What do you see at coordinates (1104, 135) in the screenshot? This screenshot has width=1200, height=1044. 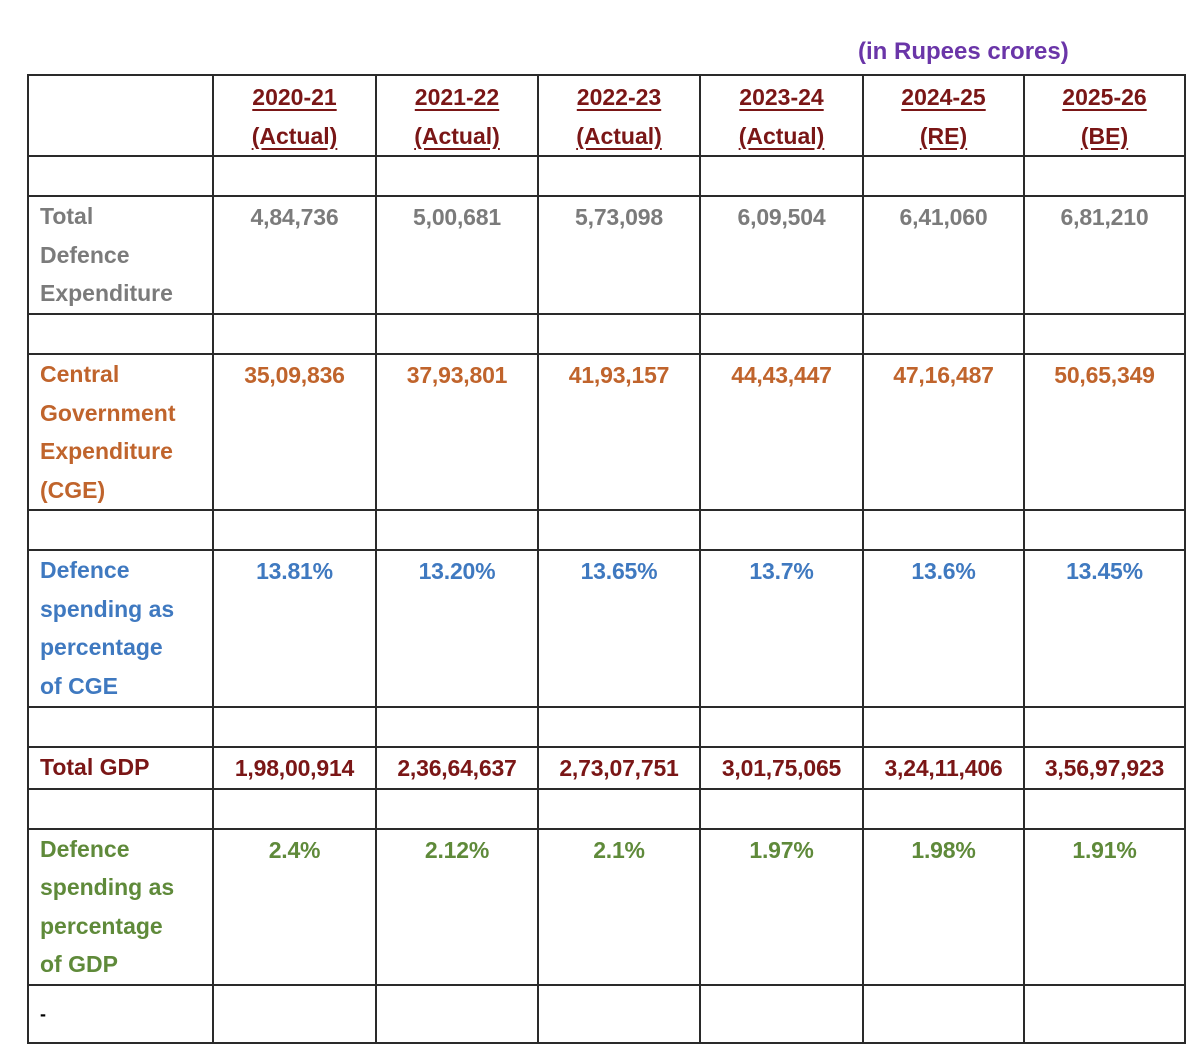 I see `column-kind: (BE)` at bounding box center [1104, 135].